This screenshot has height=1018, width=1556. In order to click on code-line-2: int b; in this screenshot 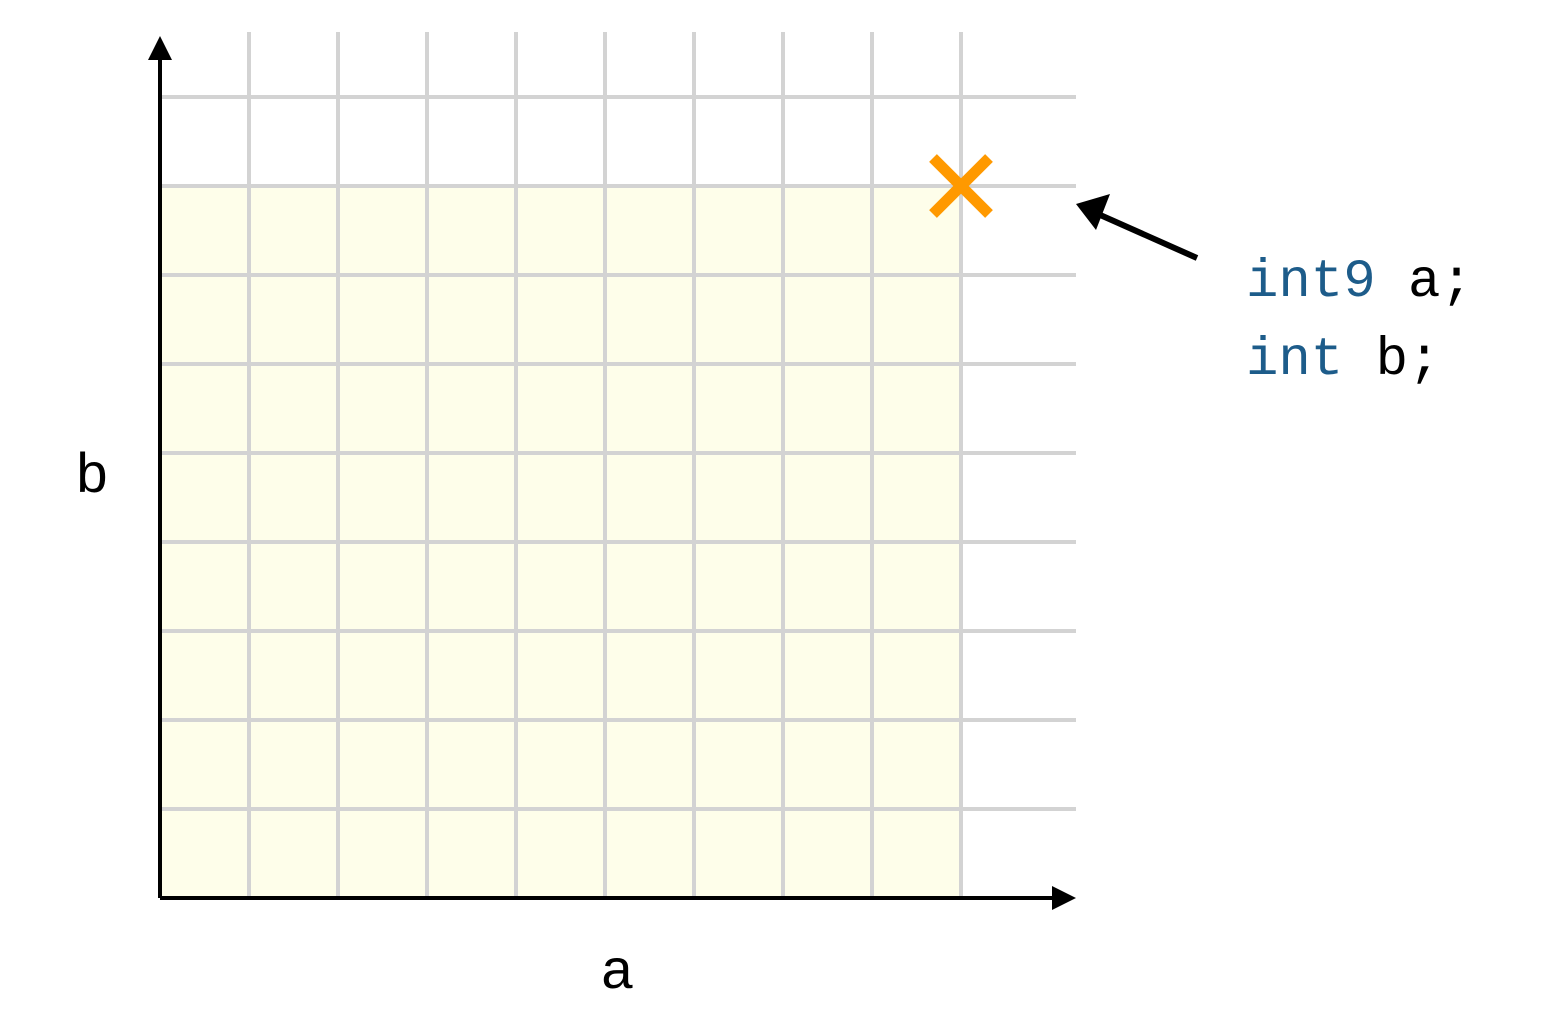, I will do `click(1343, 360)`.